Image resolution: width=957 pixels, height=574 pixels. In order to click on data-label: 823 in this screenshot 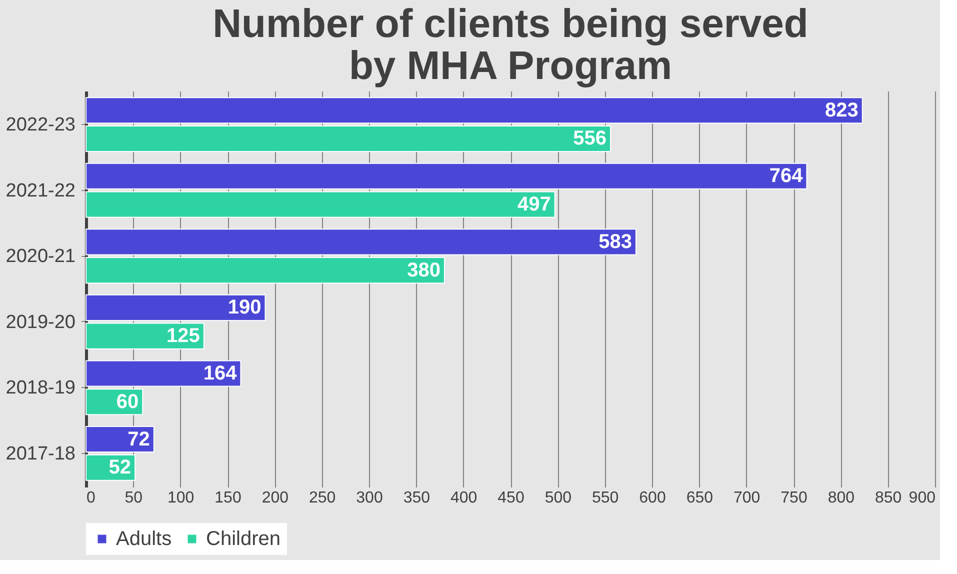, I will do `click(841, 110)`.